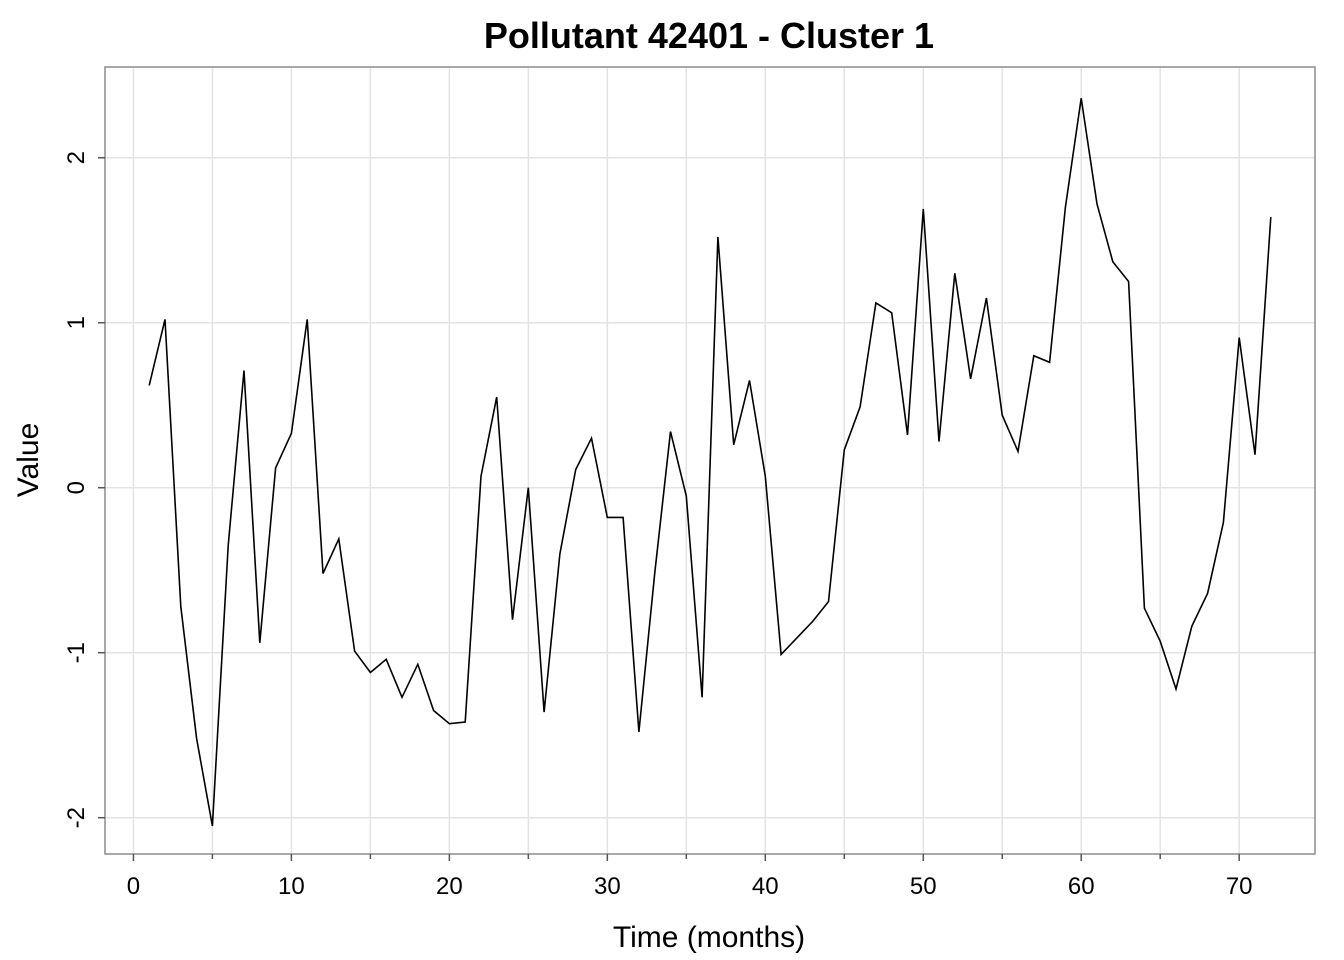 The image size is (1344, 960). What do you see at coordinates (1081, 886) in the screenshot?
I see `x-tick-label: 60` at bounding box center [1081, 886].